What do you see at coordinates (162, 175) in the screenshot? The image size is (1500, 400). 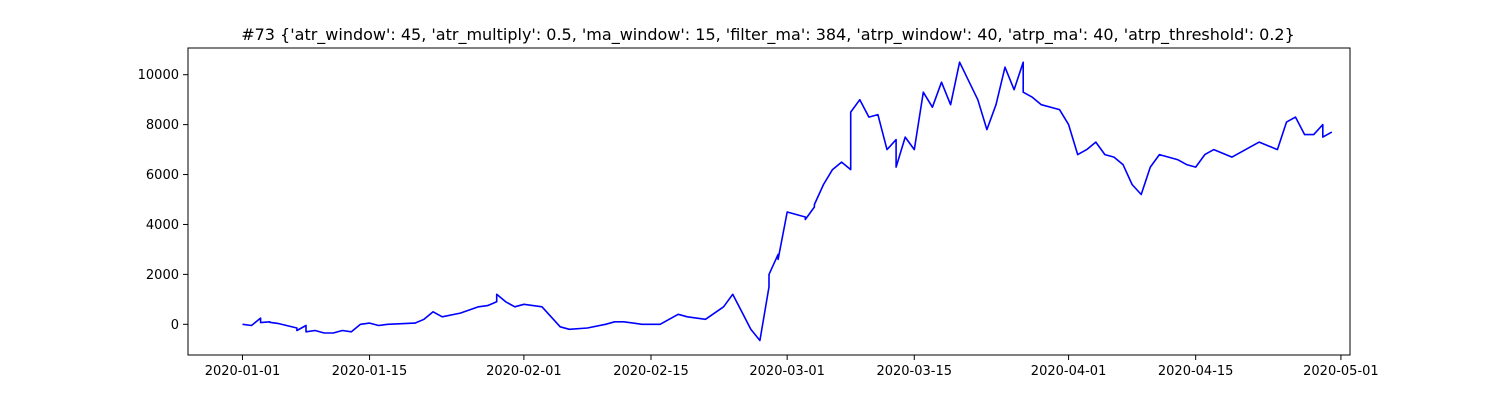 I see `y-tick-label: 6000` at bounding box center [162, 175].